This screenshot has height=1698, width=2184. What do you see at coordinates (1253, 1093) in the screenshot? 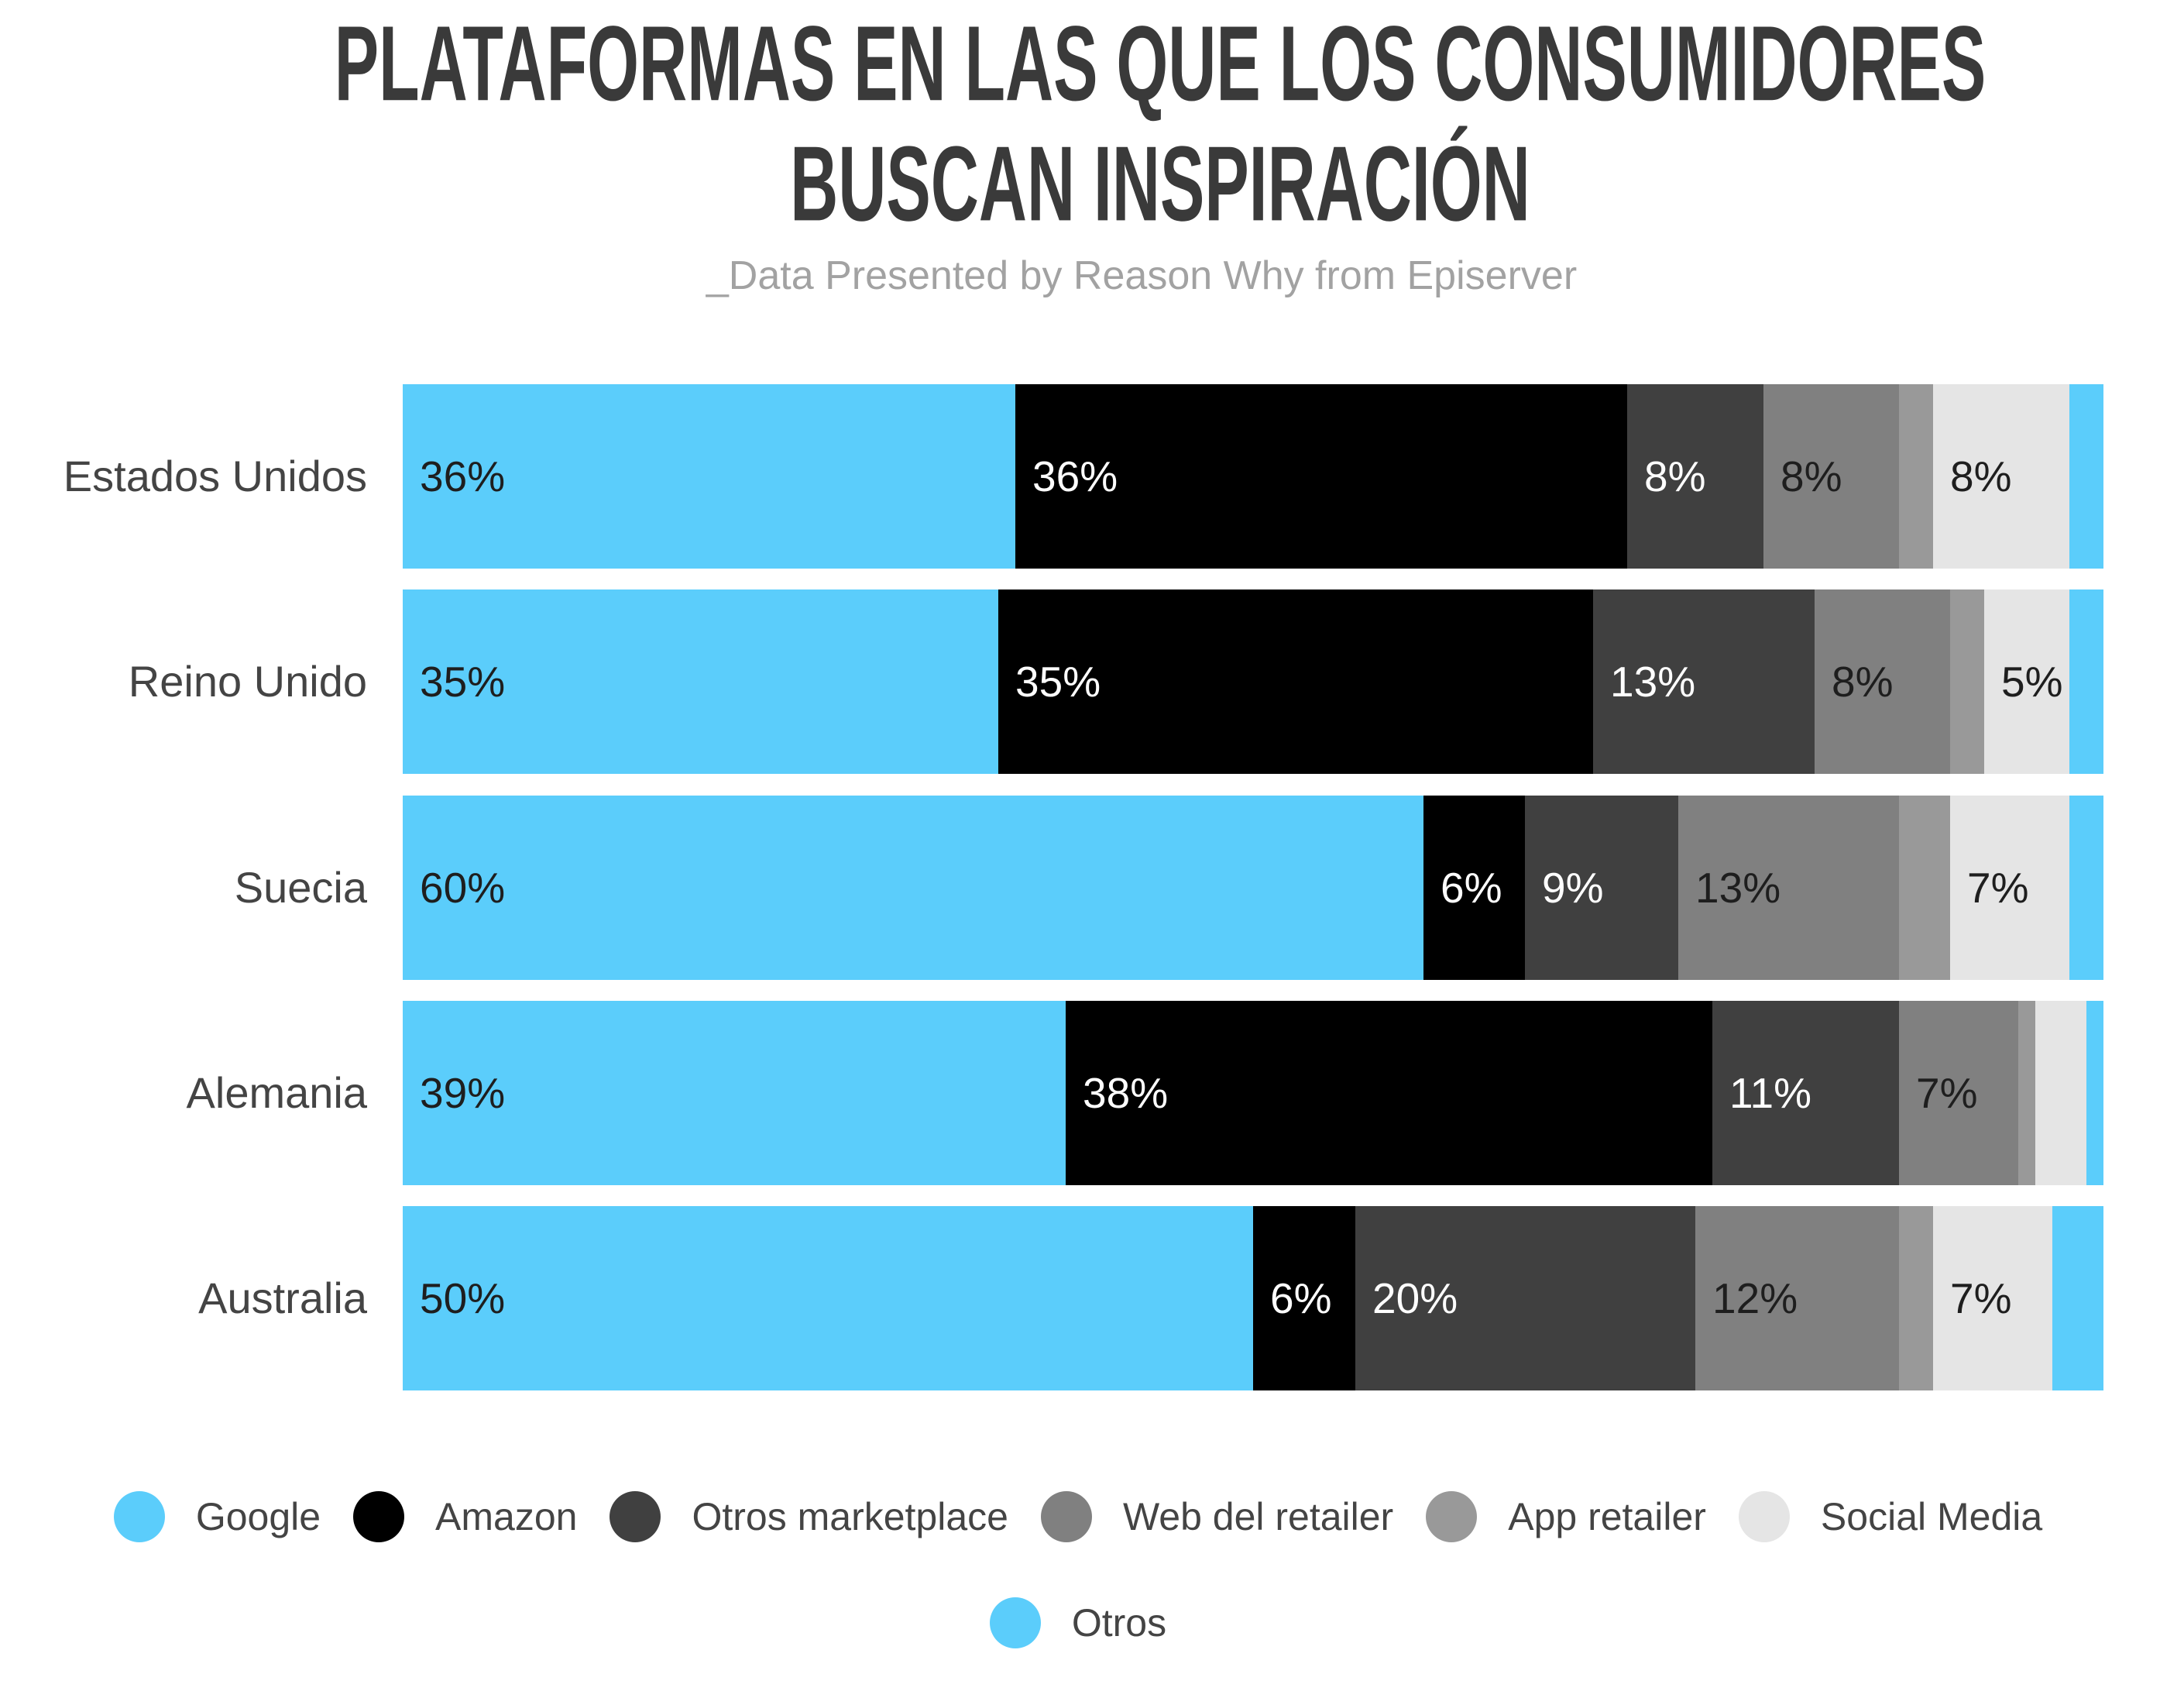
I see `bar-row: 39% 38% 11% 7%` at bounding box center [1253, 1093].